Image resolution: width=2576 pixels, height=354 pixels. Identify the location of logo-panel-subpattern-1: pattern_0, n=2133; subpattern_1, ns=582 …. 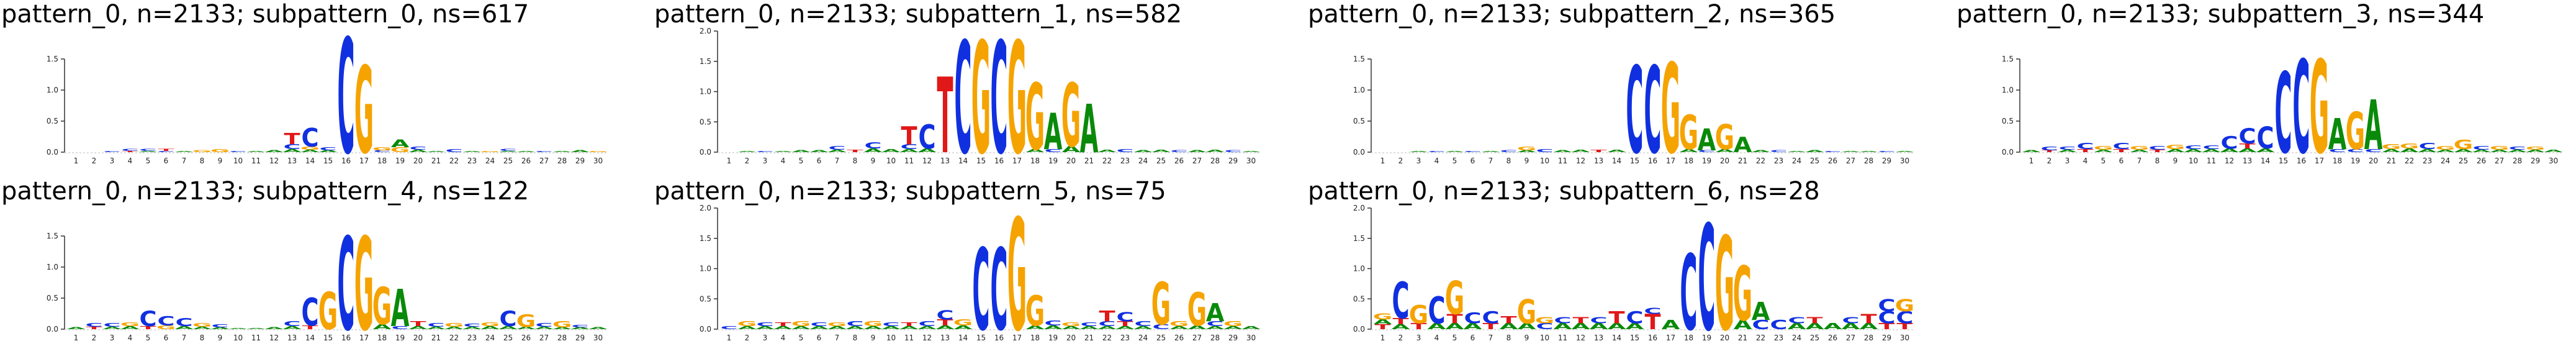
(963, 94).